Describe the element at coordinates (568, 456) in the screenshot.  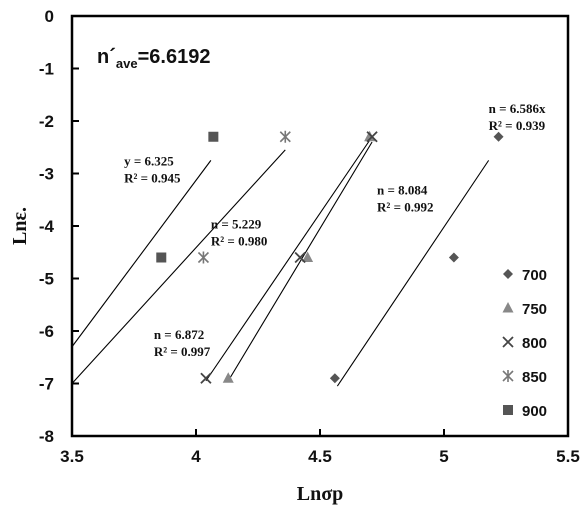
I see `x-tick-label: 5.5` at that location.